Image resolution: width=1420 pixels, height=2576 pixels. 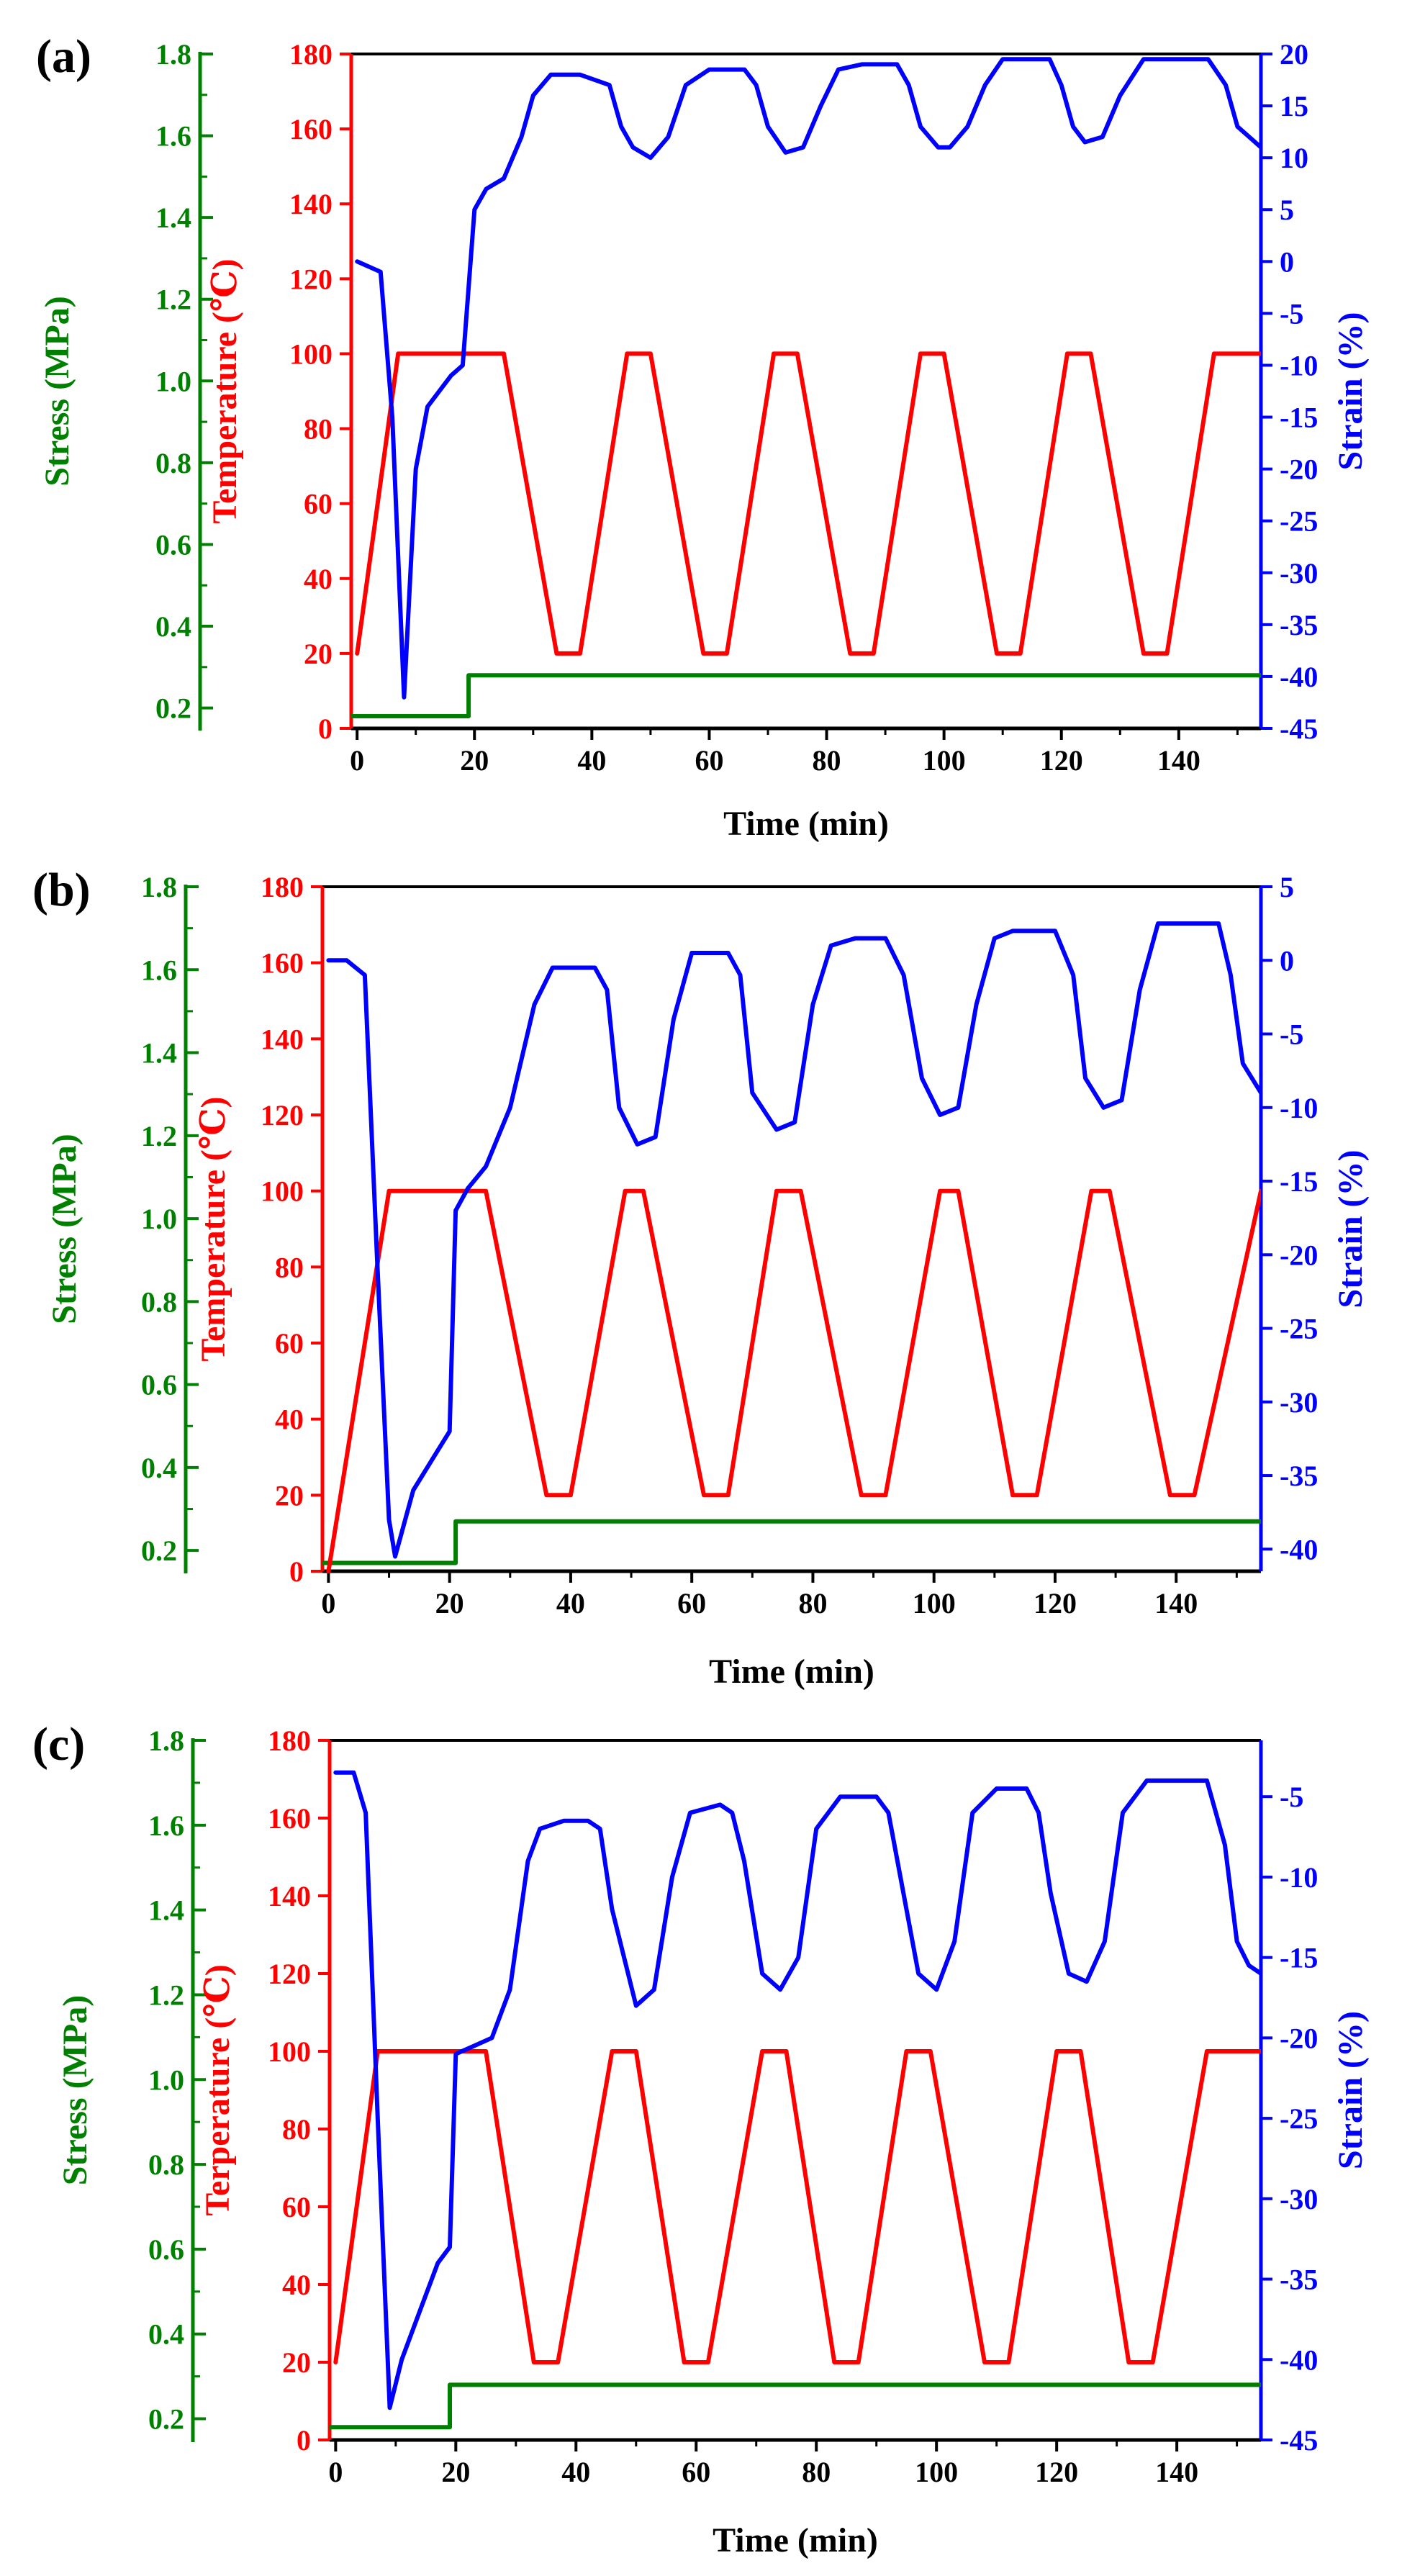 I want to click on panel-label: (b), so click(x=61, y=890).